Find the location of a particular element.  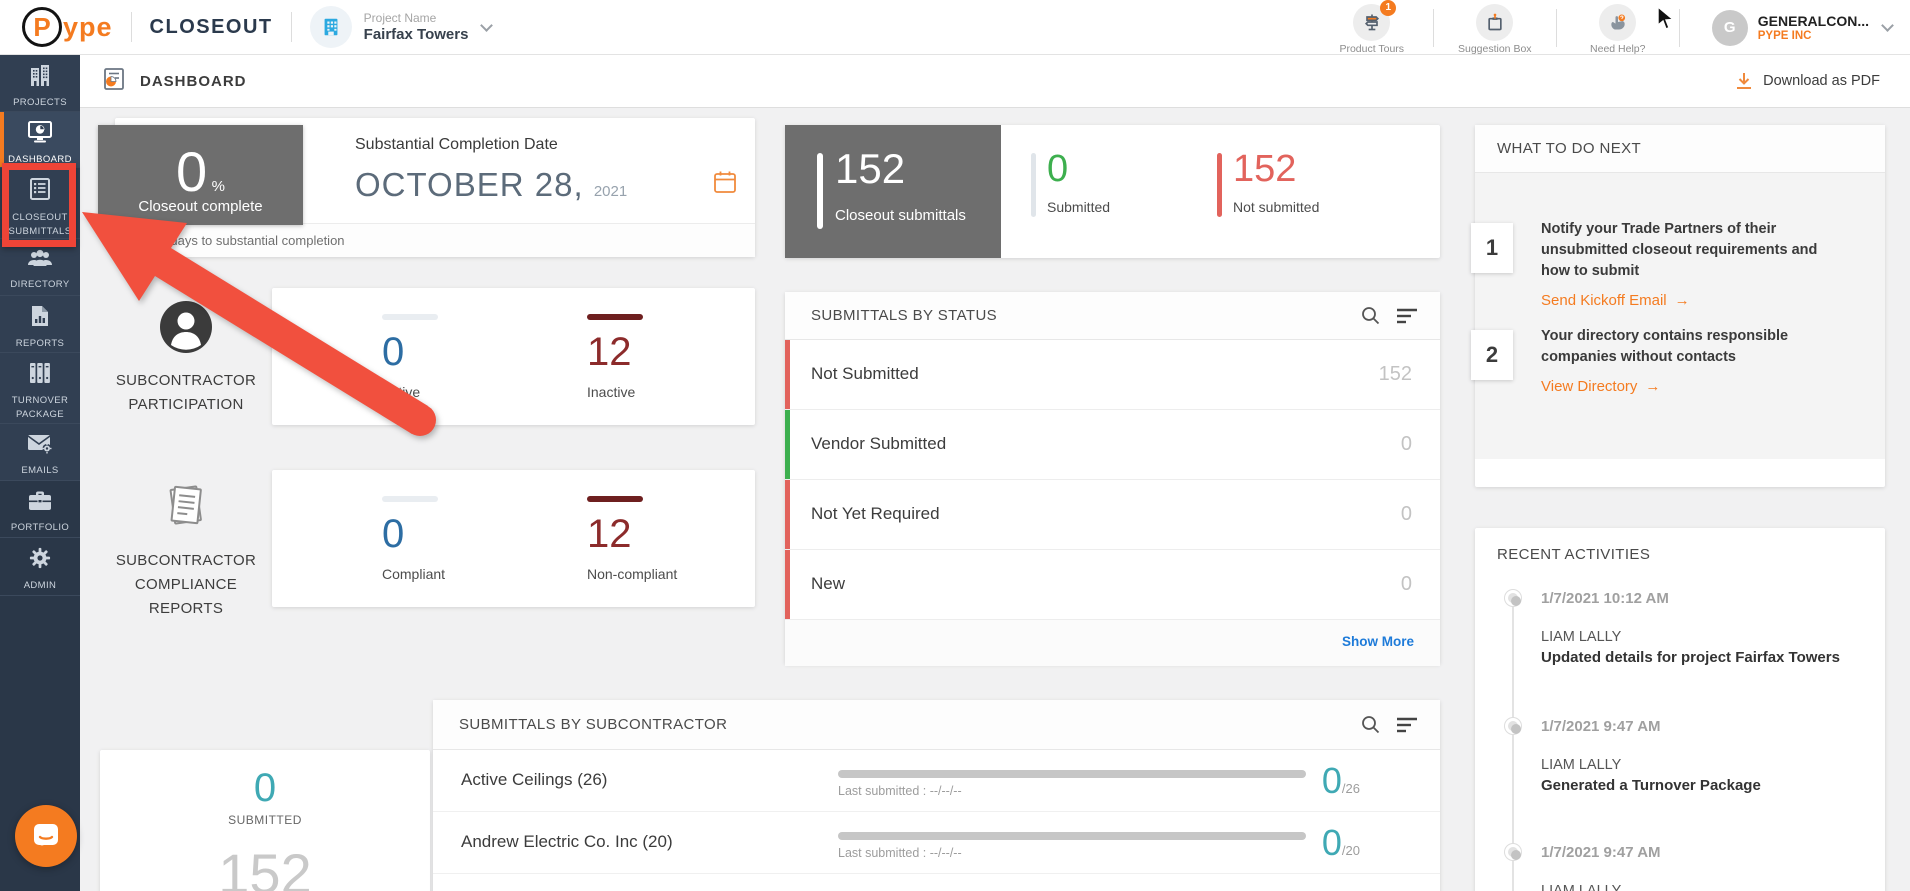

status-row: Not Submitted 152 is located at coordinates (1112, 375).